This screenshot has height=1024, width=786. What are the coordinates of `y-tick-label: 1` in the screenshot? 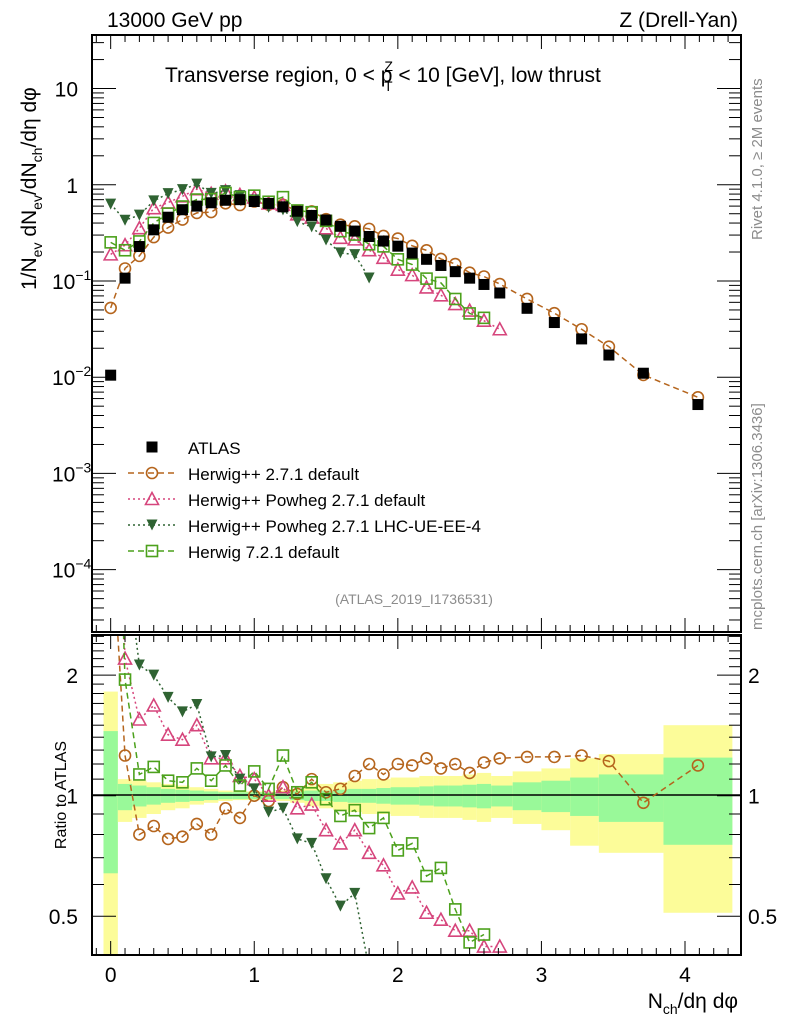 It's located at (72, 186).